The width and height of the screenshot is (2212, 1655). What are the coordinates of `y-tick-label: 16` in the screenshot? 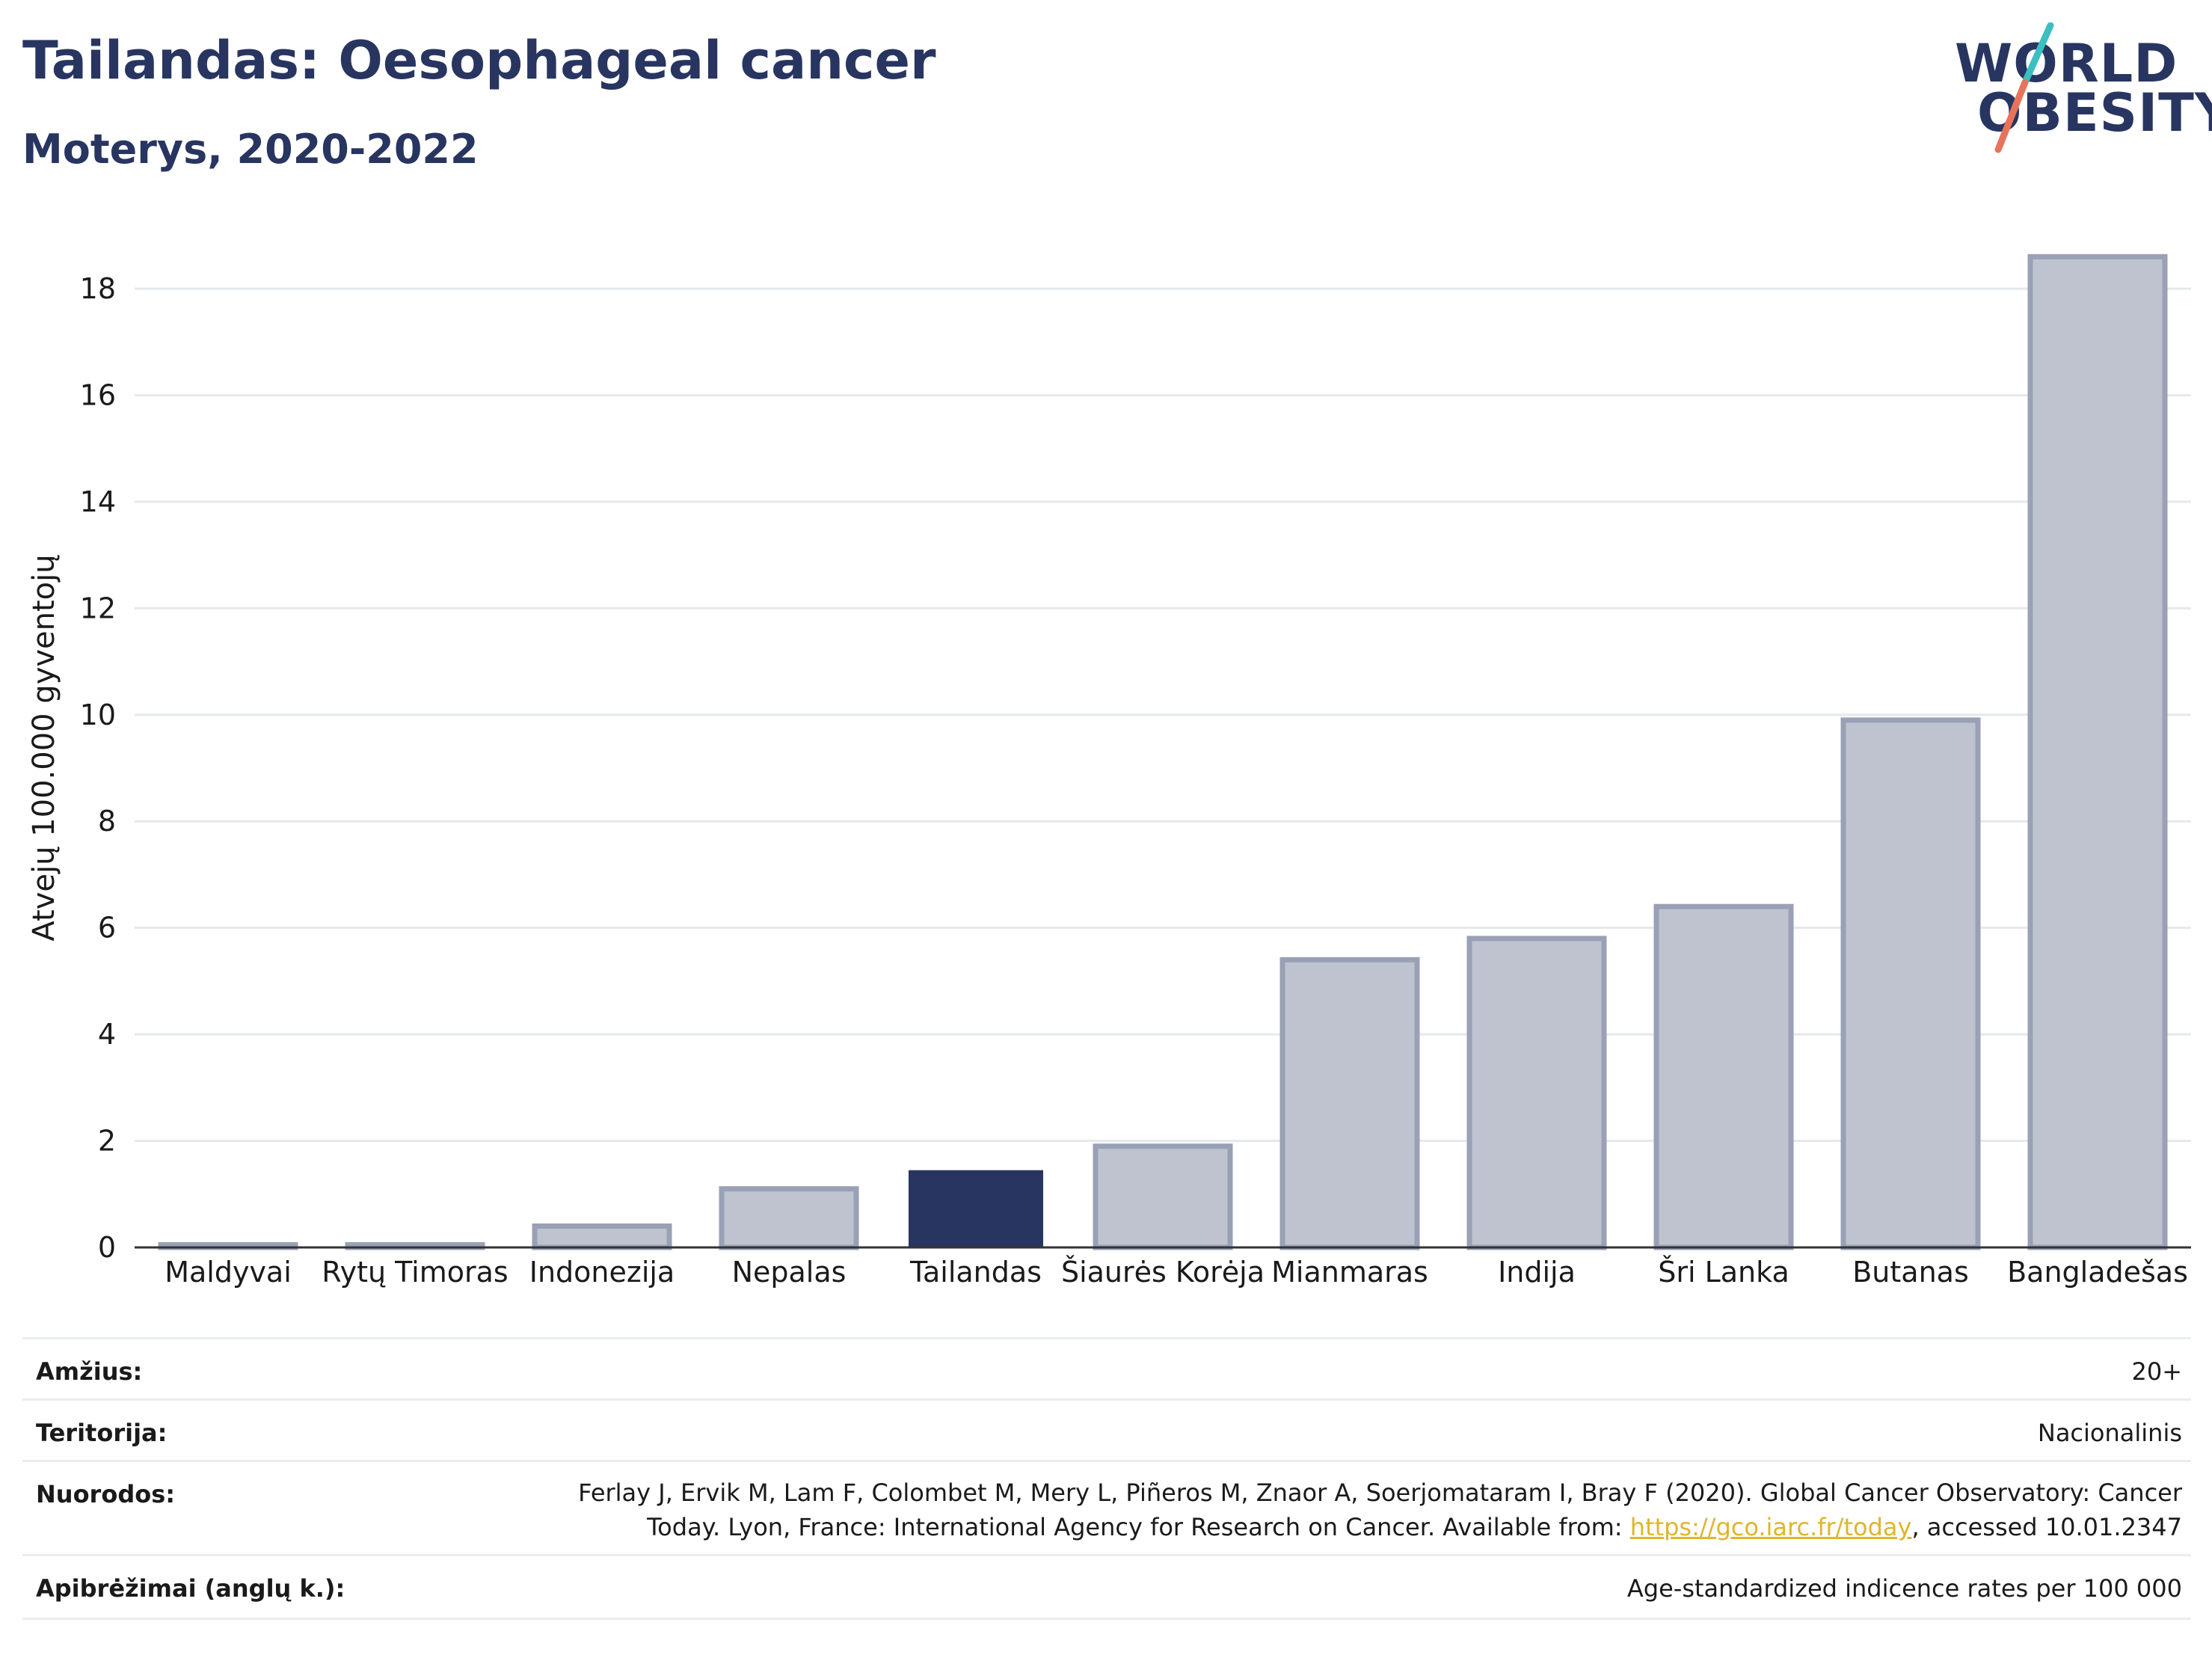 It's located at (98, 394).